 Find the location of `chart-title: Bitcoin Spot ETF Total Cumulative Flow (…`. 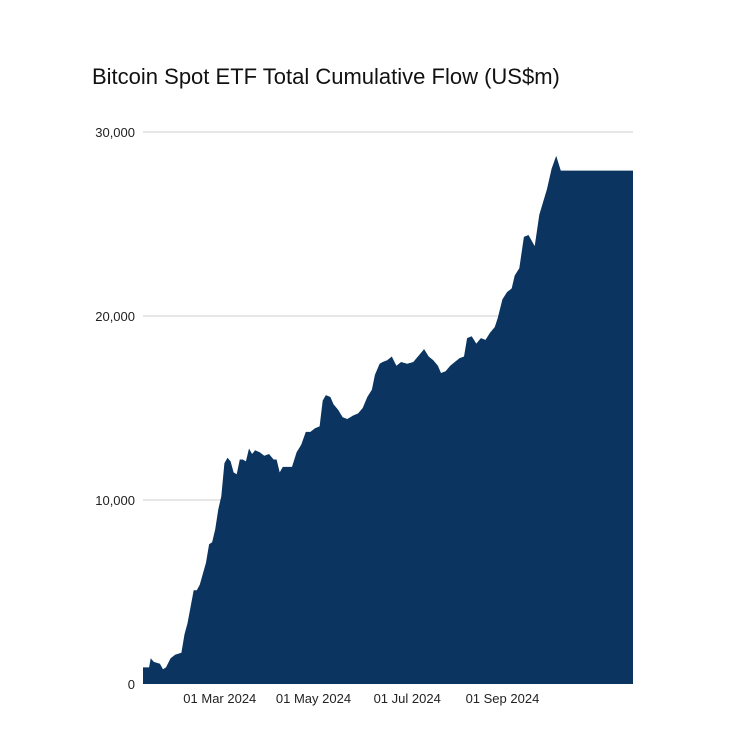

chart-title: Bitcoin Spot ETF Total Cumulative Flow (… is located at coordinates (326, 76).